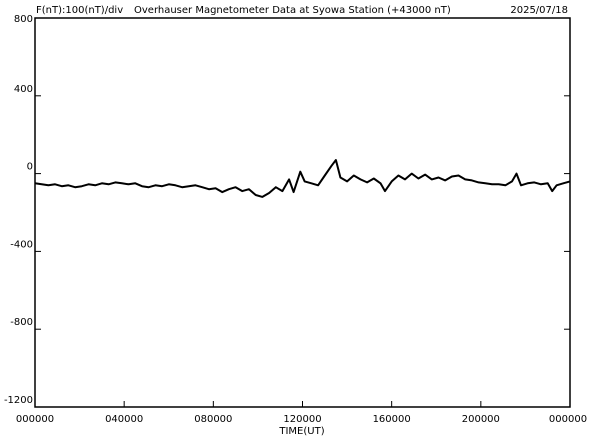 Image resolution: width=592 pixels, height=444 pixels. What do you see at coordinates (30, 167) in the screenshot?
I see `y-tick-label: 0` at bounding box center [30, 167].